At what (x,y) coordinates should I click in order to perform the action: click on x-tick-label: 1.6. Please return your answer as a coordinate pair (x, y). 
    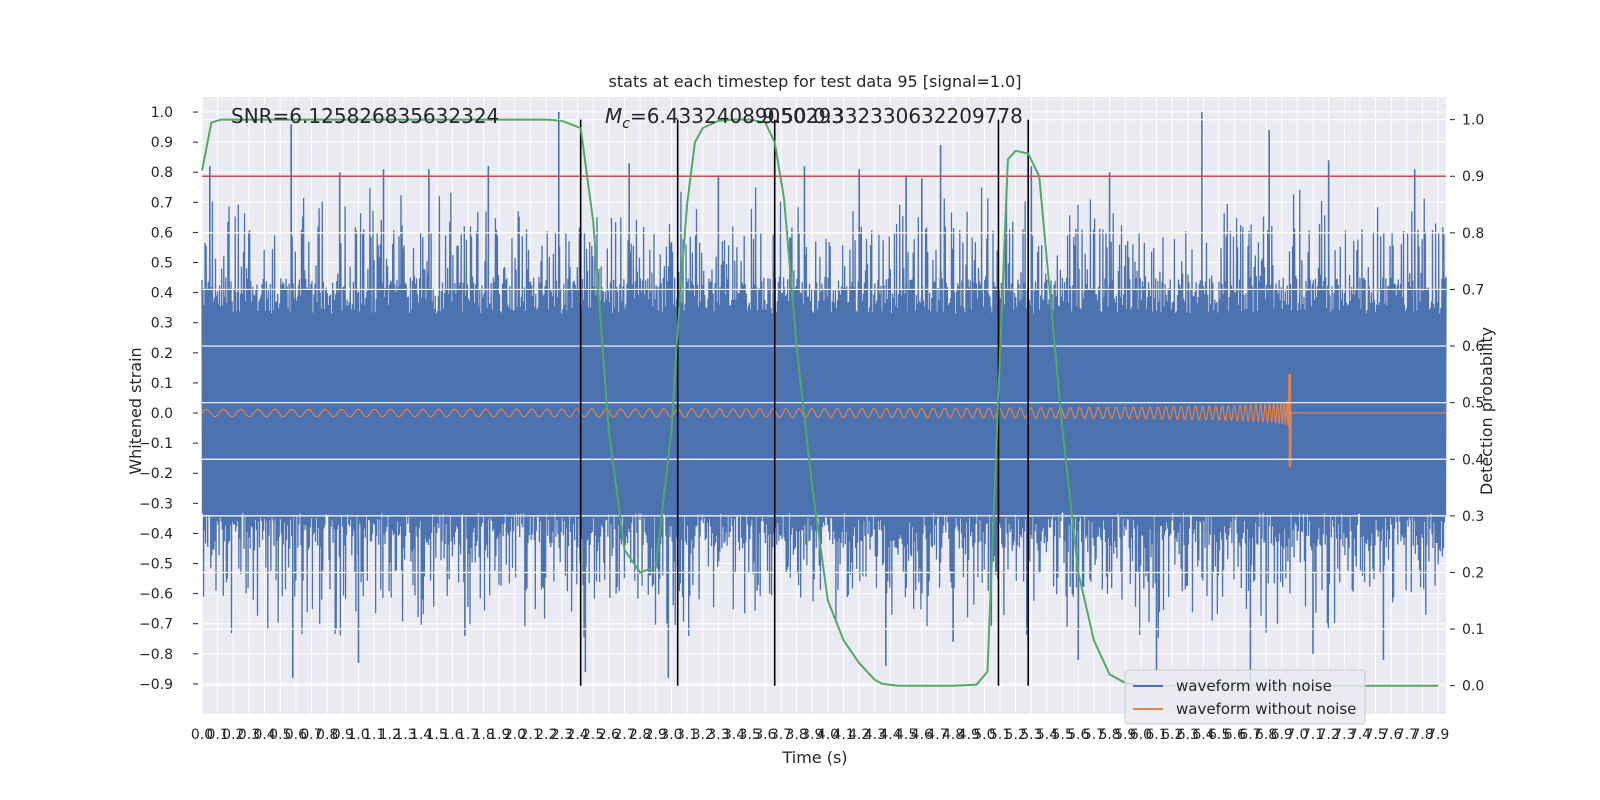
    Looking at the image, I should click on (452, 735).